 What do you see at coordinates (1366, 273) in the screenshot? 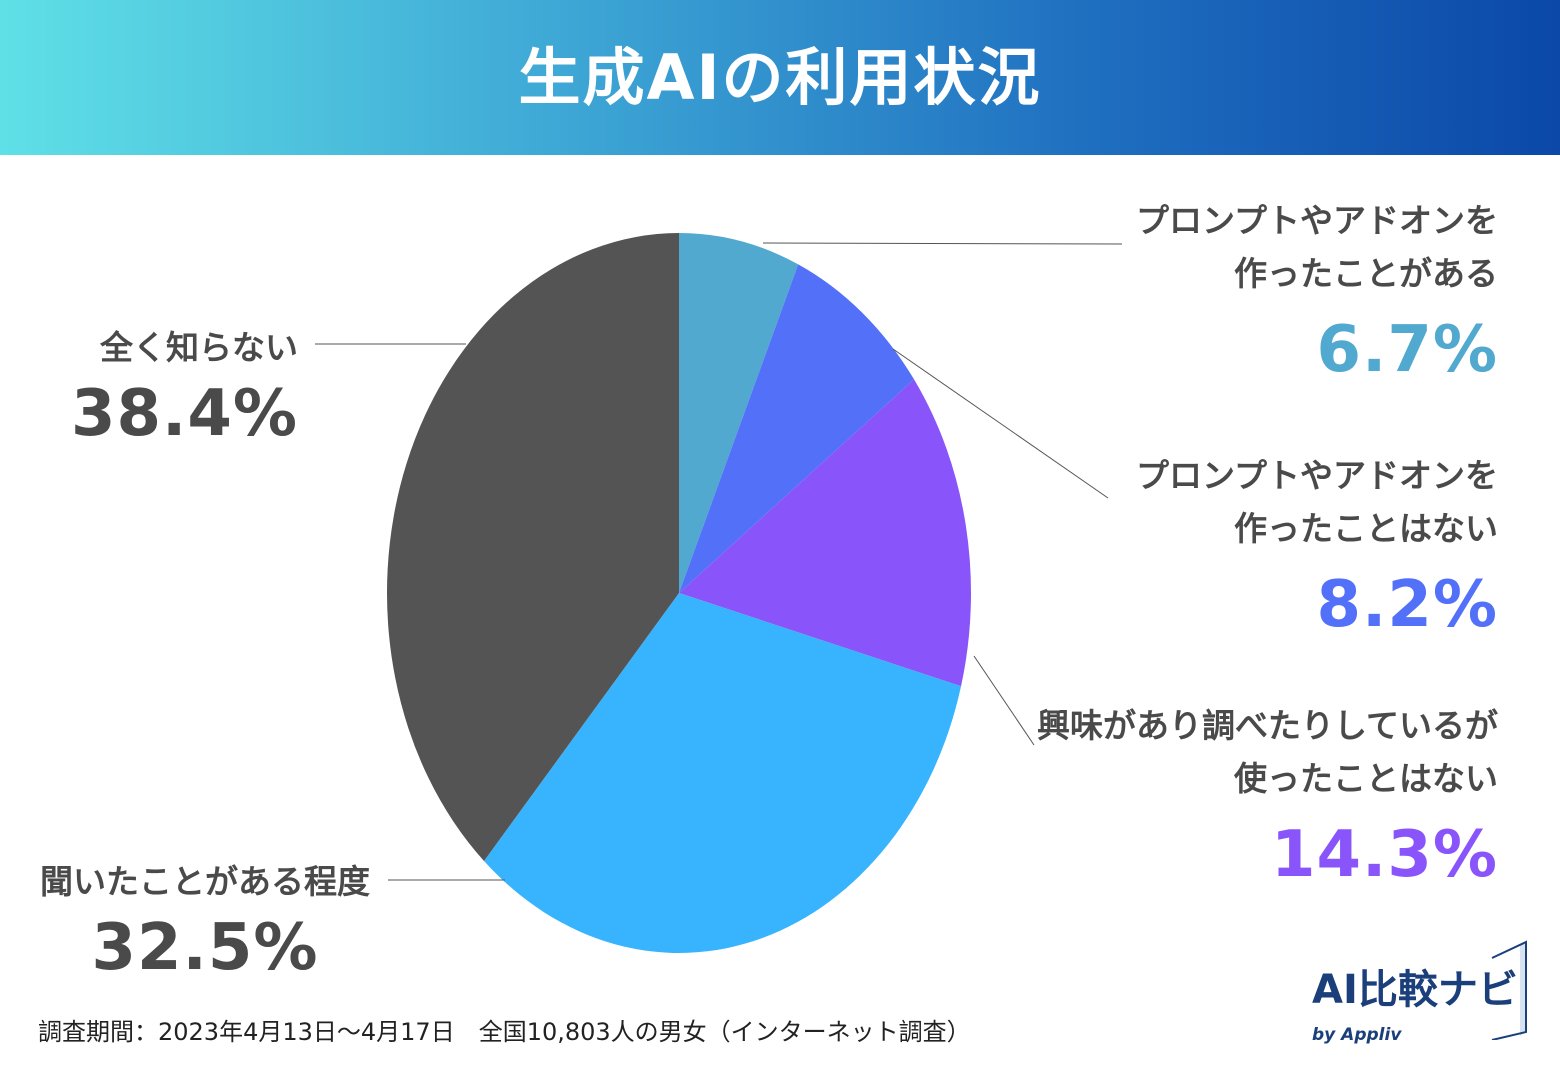
I see `slice-label-0-line-2: 作ったことがある` at bounding box center [1366, 273].